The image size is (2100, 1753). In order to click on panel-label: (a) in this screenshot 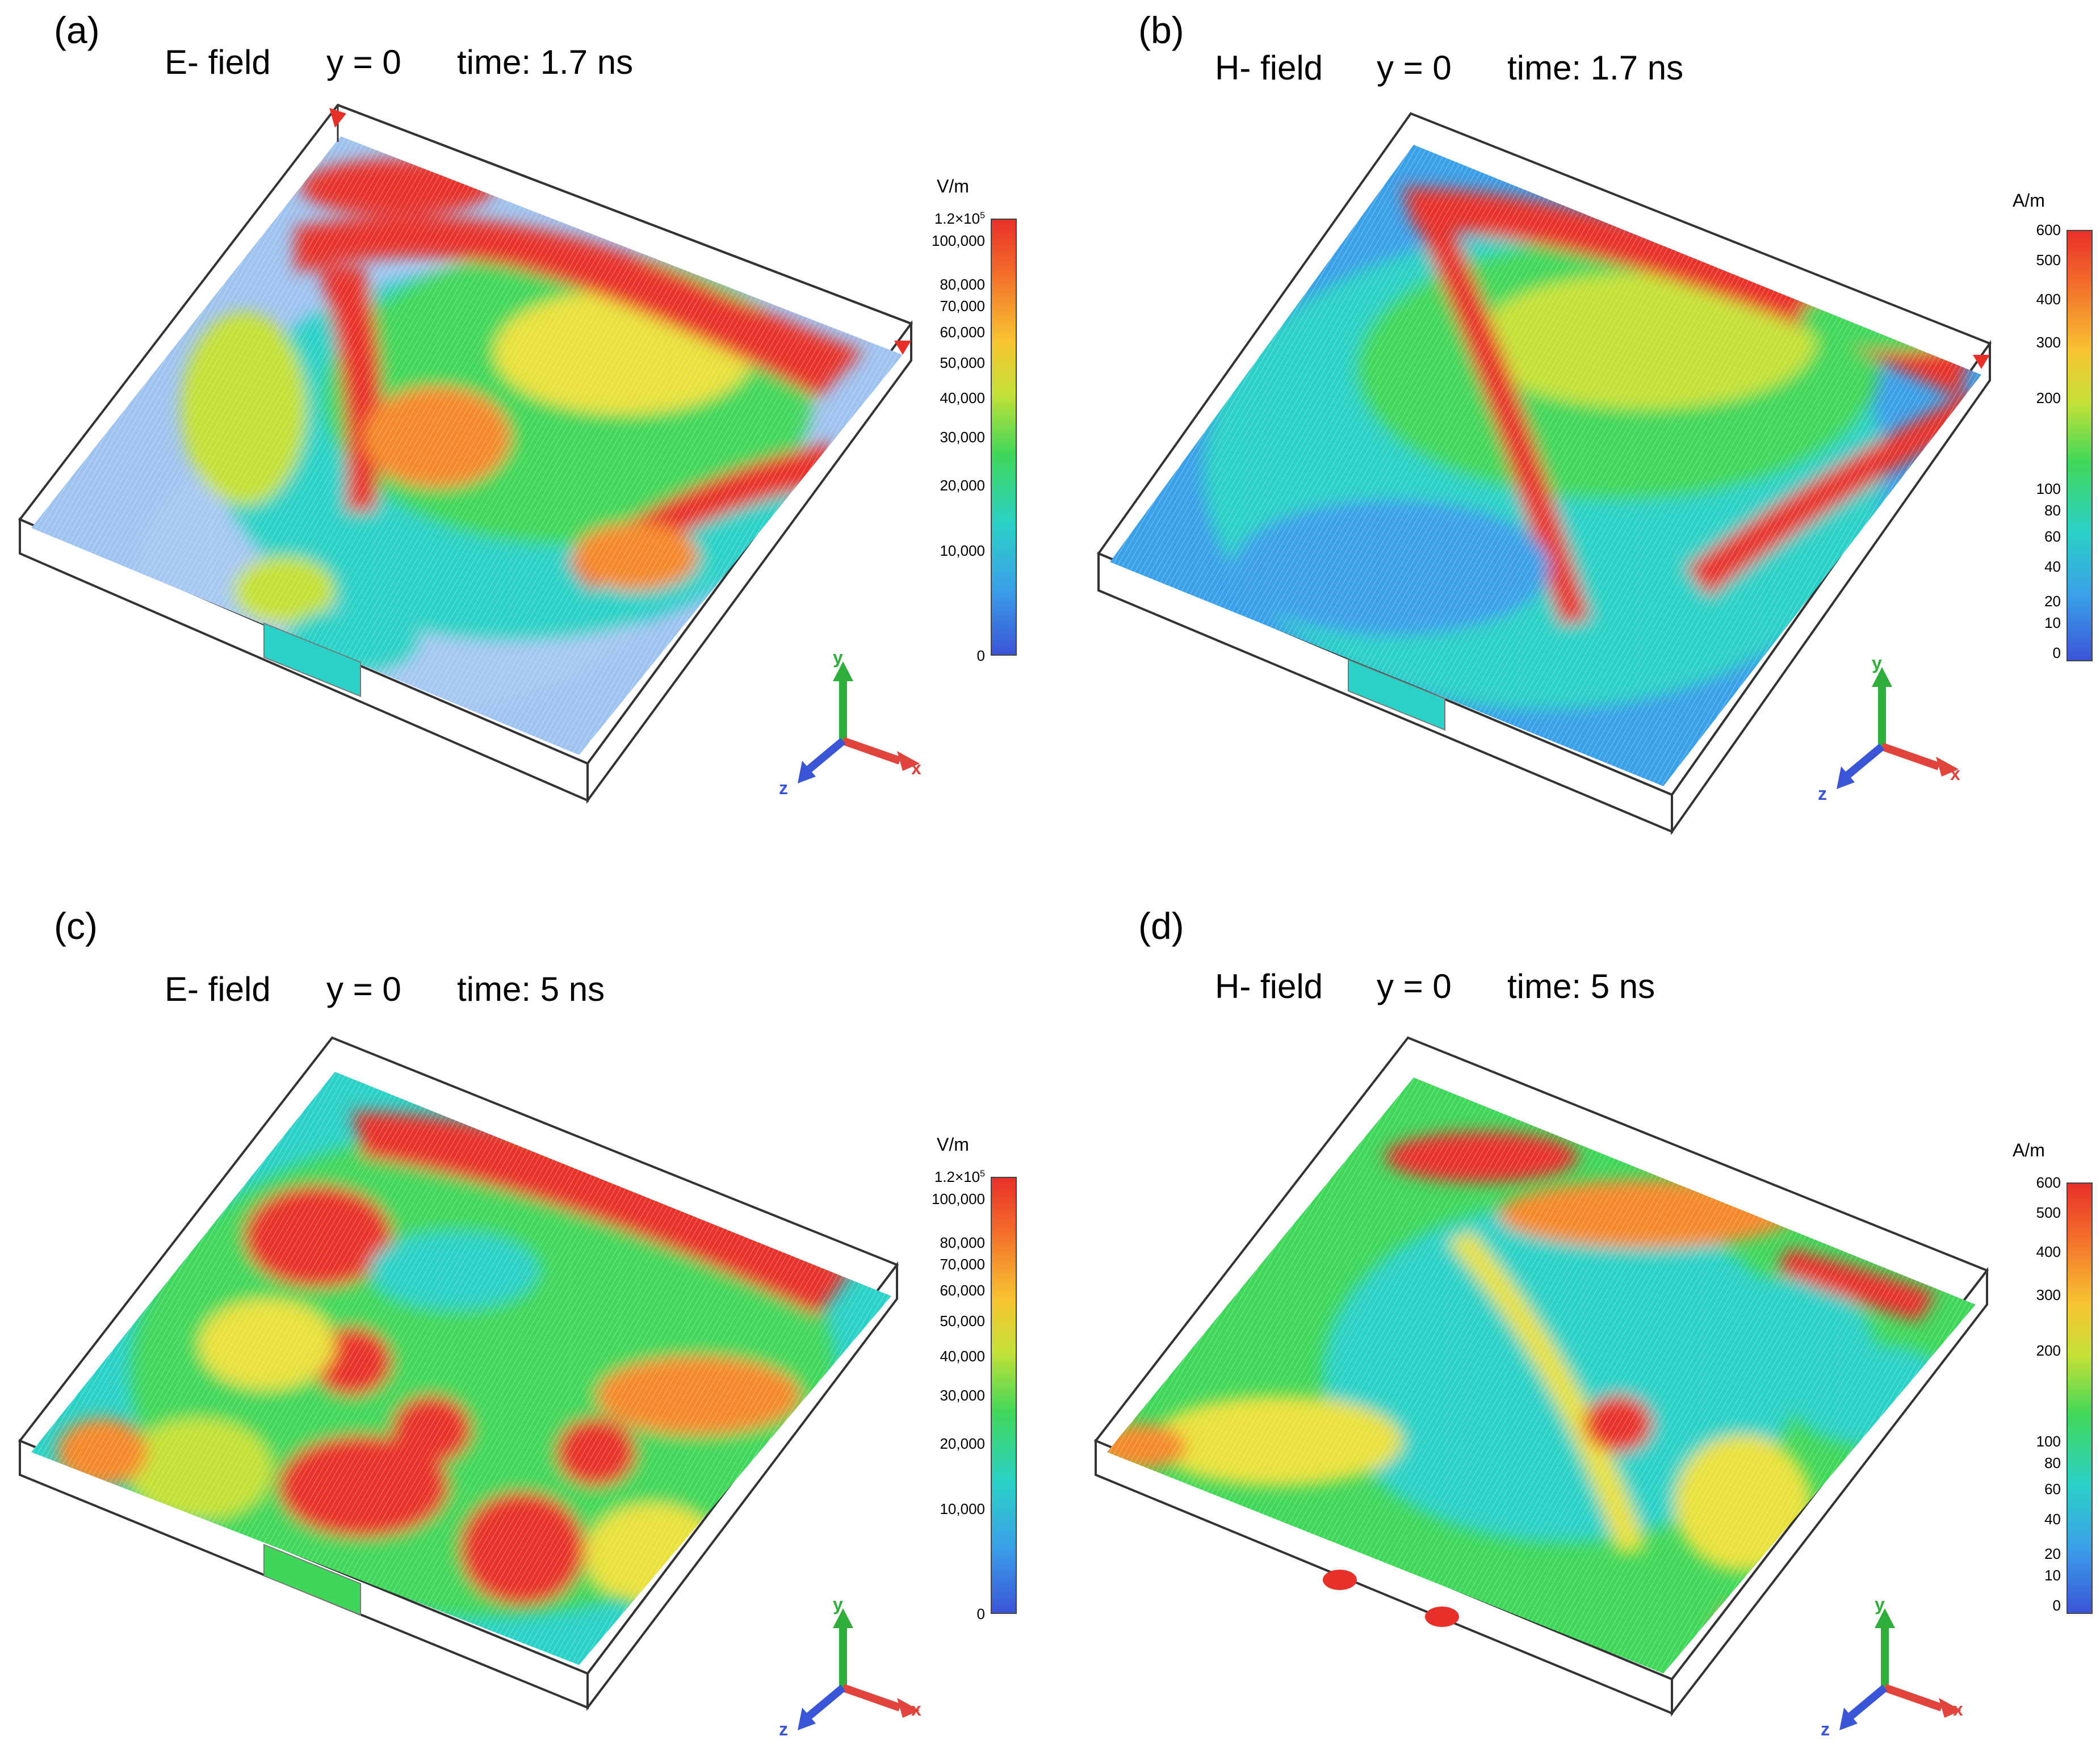, I will do `click(77, 30)`.